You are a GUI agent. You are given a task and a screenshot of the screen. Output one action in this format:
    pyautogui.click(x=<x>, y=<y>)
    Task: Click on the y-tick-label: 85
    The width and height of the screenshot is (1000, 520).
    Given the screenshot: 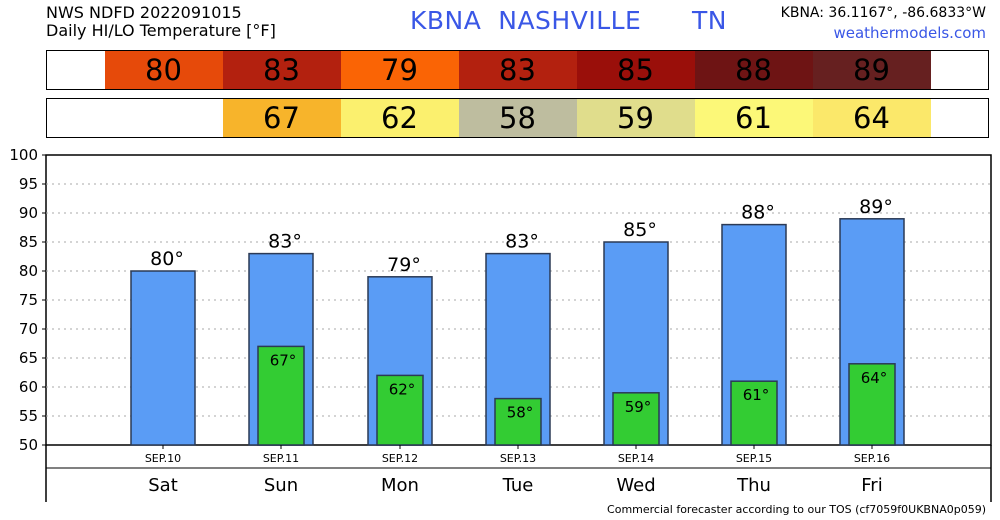 What is the action you would take?
    pyautogui.click(x=28, y=242)
    